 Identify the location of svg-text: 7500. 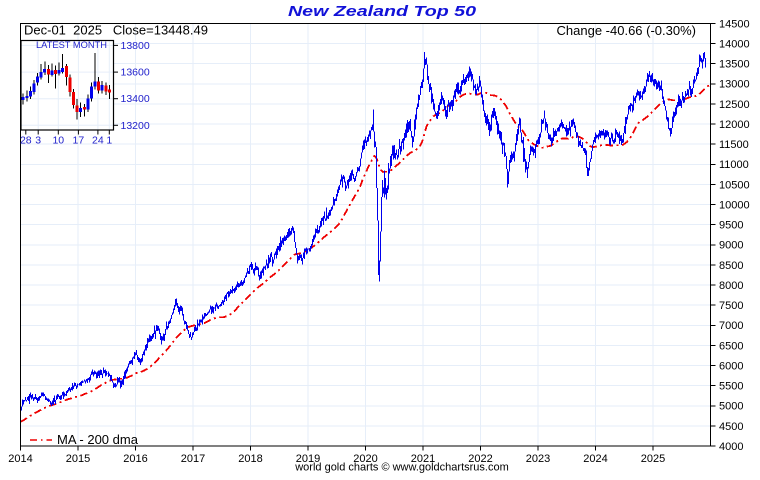
(731, 306).